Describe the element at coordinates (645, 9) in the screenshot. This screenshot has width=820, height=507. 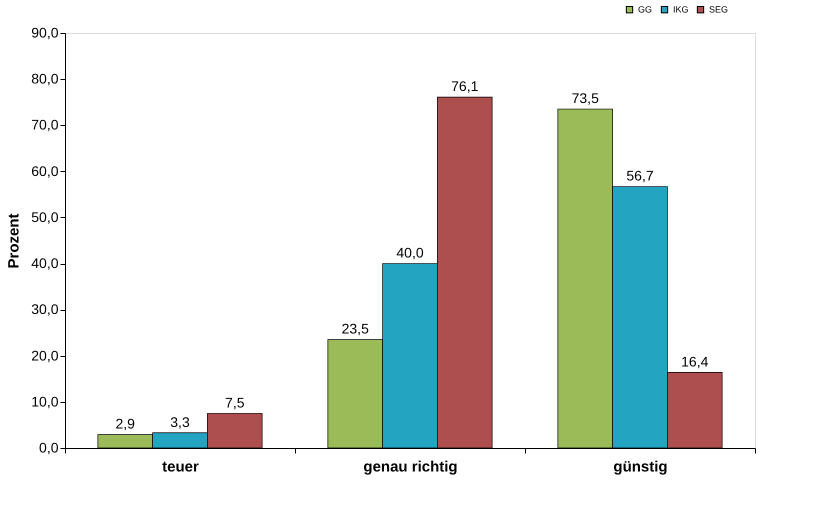
I see `legend-label: GG` at that location.